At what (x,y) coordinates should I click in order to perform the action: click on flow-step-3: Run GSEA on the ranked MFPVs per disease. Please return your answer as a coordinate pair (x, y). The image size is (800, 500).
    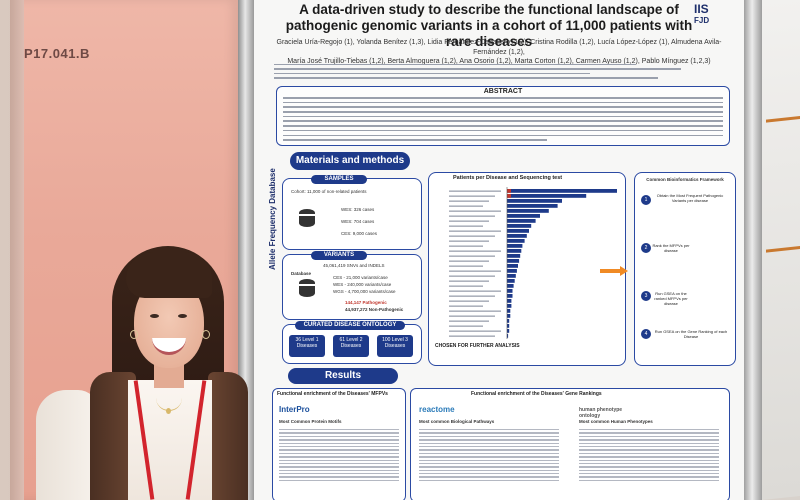
    Looking at the image, I should click on (671, 298).